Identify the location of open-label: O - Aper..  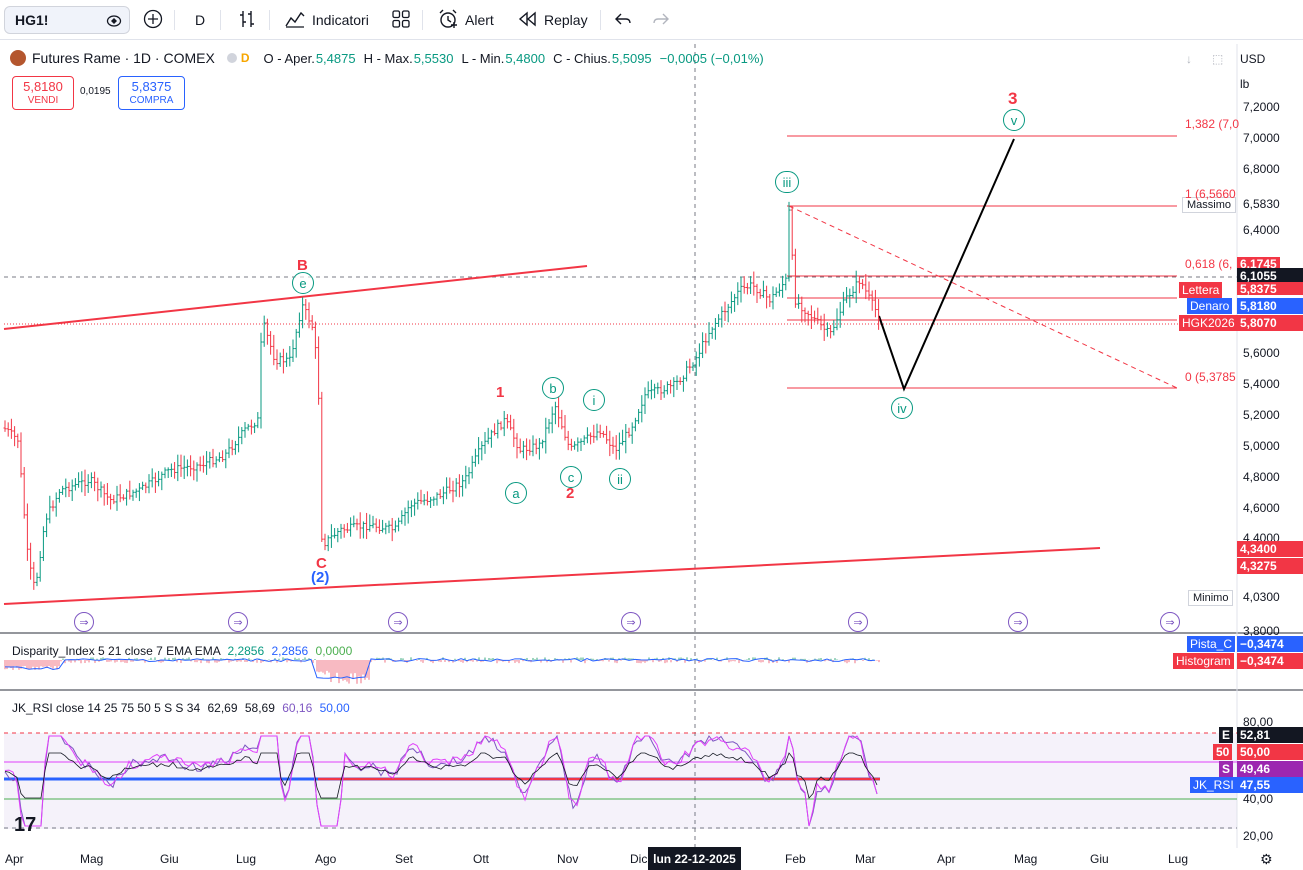
(289, 58).